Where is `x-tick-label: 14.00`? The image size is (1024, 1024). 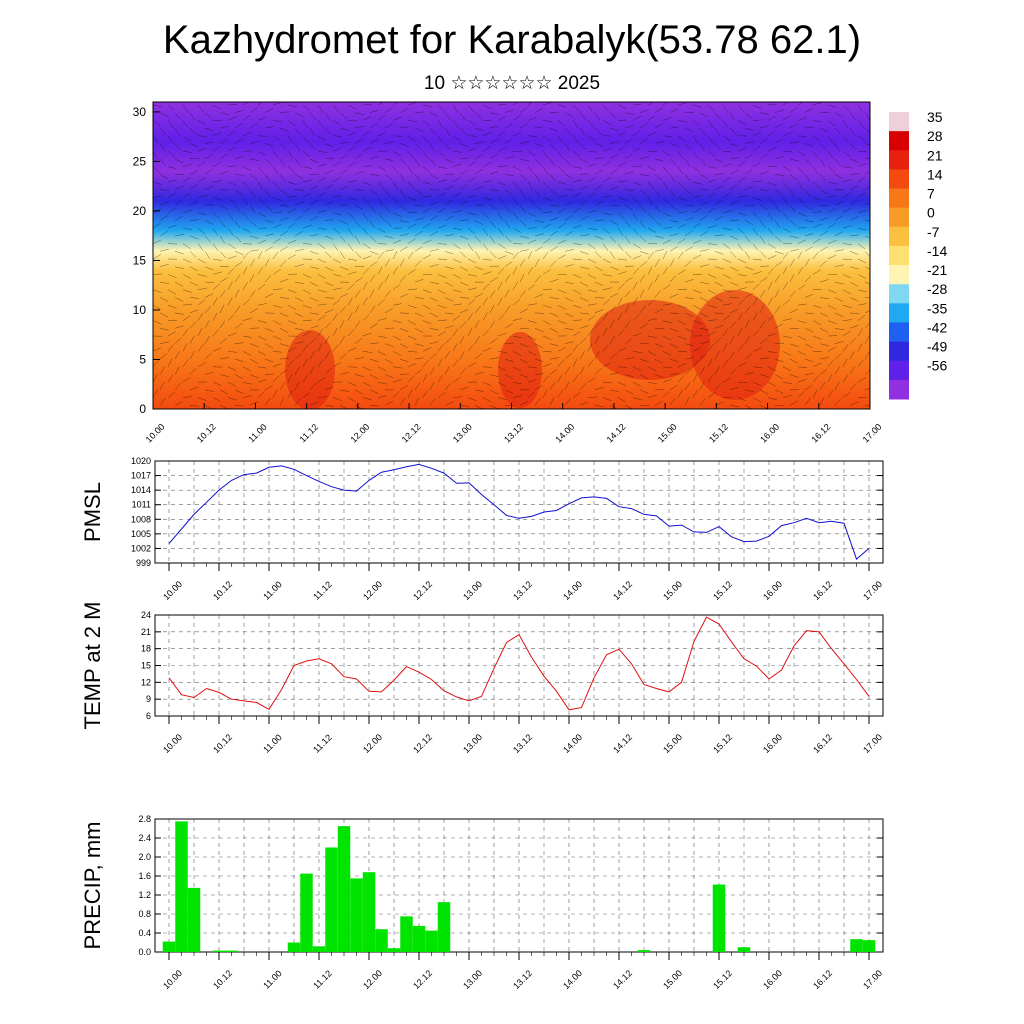 x-tick-label: 14.00 is located at coordinates (572, 590).